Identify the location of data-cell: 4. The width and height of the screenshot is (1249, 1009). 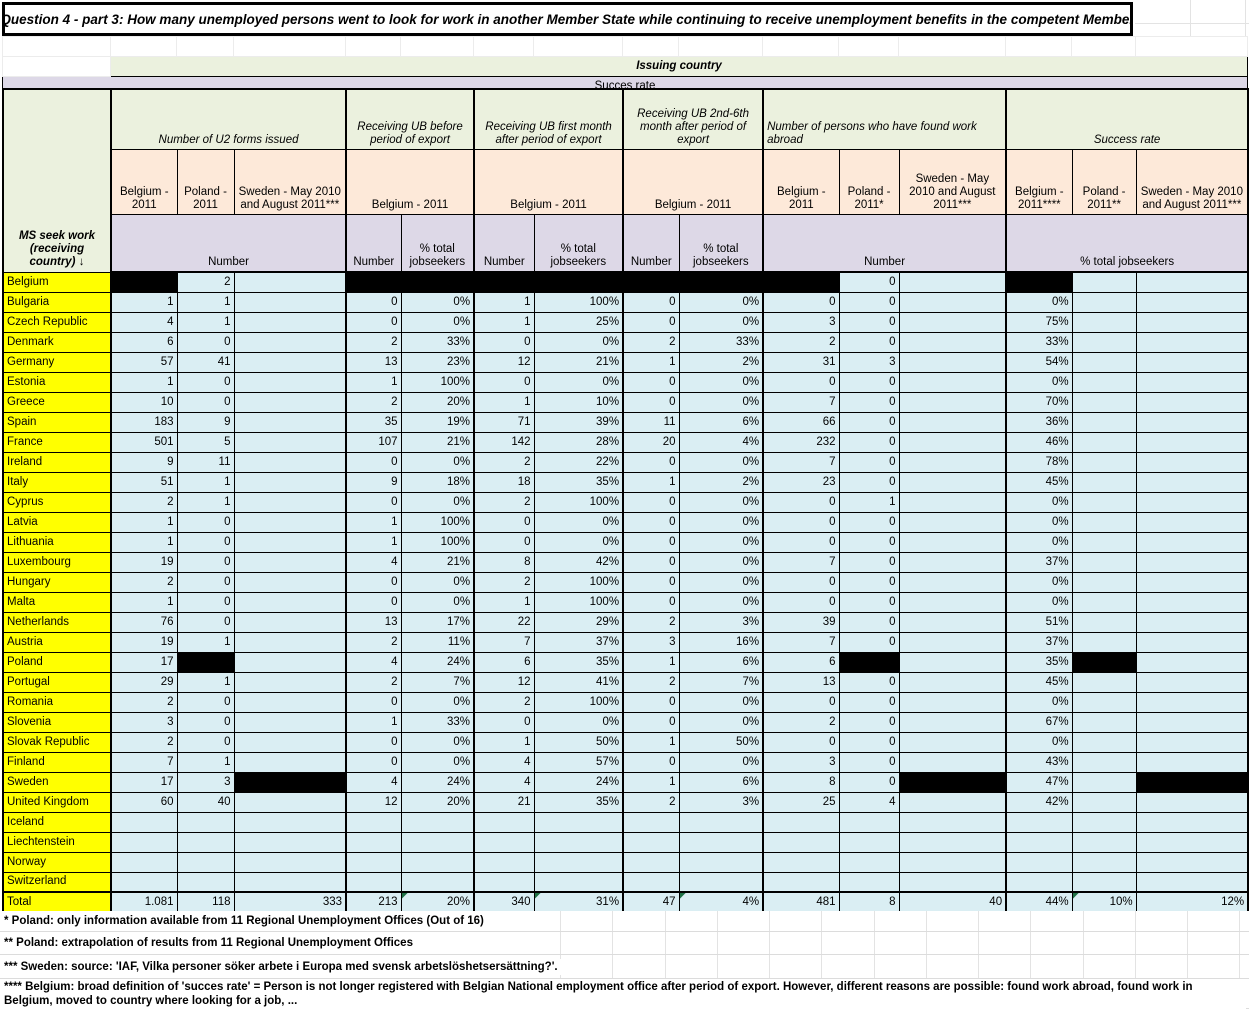
(504, 782).